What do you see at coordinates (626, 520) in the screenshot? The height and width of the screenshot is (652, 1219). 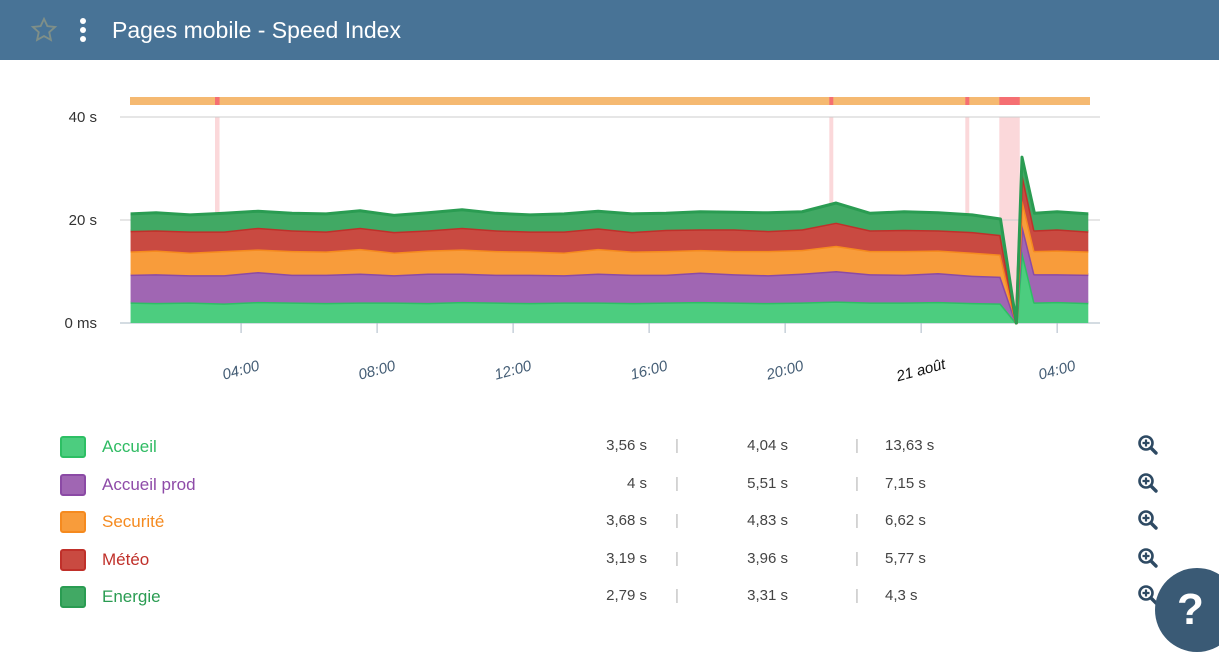 I see `value-min: 3,68 s` at bounding box center [626, 520].